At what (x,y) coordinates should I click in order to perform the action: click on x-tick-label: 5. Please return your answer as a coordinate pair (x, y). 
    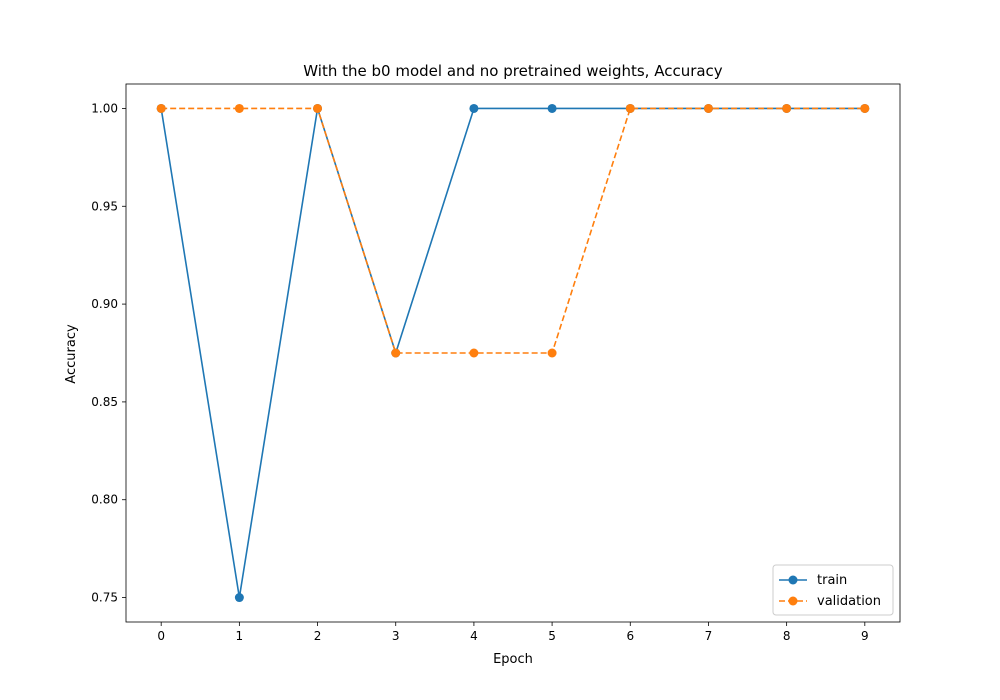
    Looking at the image, I should click on (552, 636).